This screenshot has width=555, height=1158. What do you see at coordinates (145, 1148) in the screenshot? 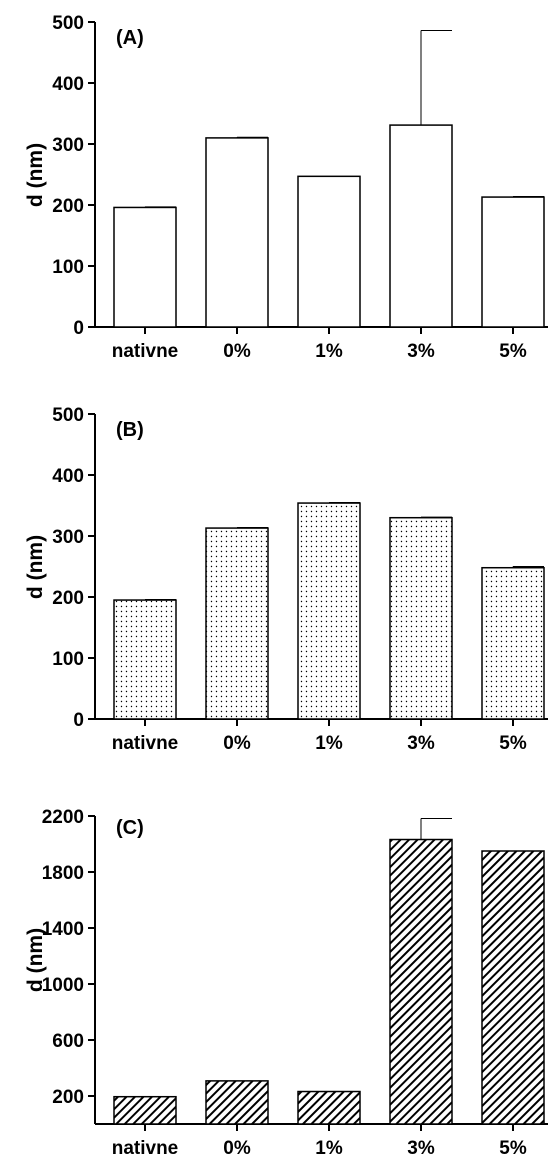
I see `panel-c-x-tick-label: nativne` at bounding box center [145, 1148].